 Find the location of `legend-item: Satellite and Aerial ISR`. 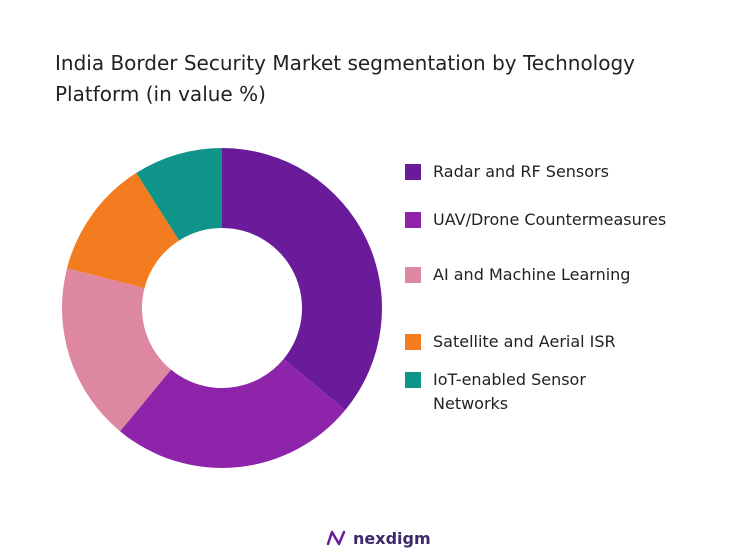

legend-item: Satellite and Aerial ISR is located at coordinates (564, 342).